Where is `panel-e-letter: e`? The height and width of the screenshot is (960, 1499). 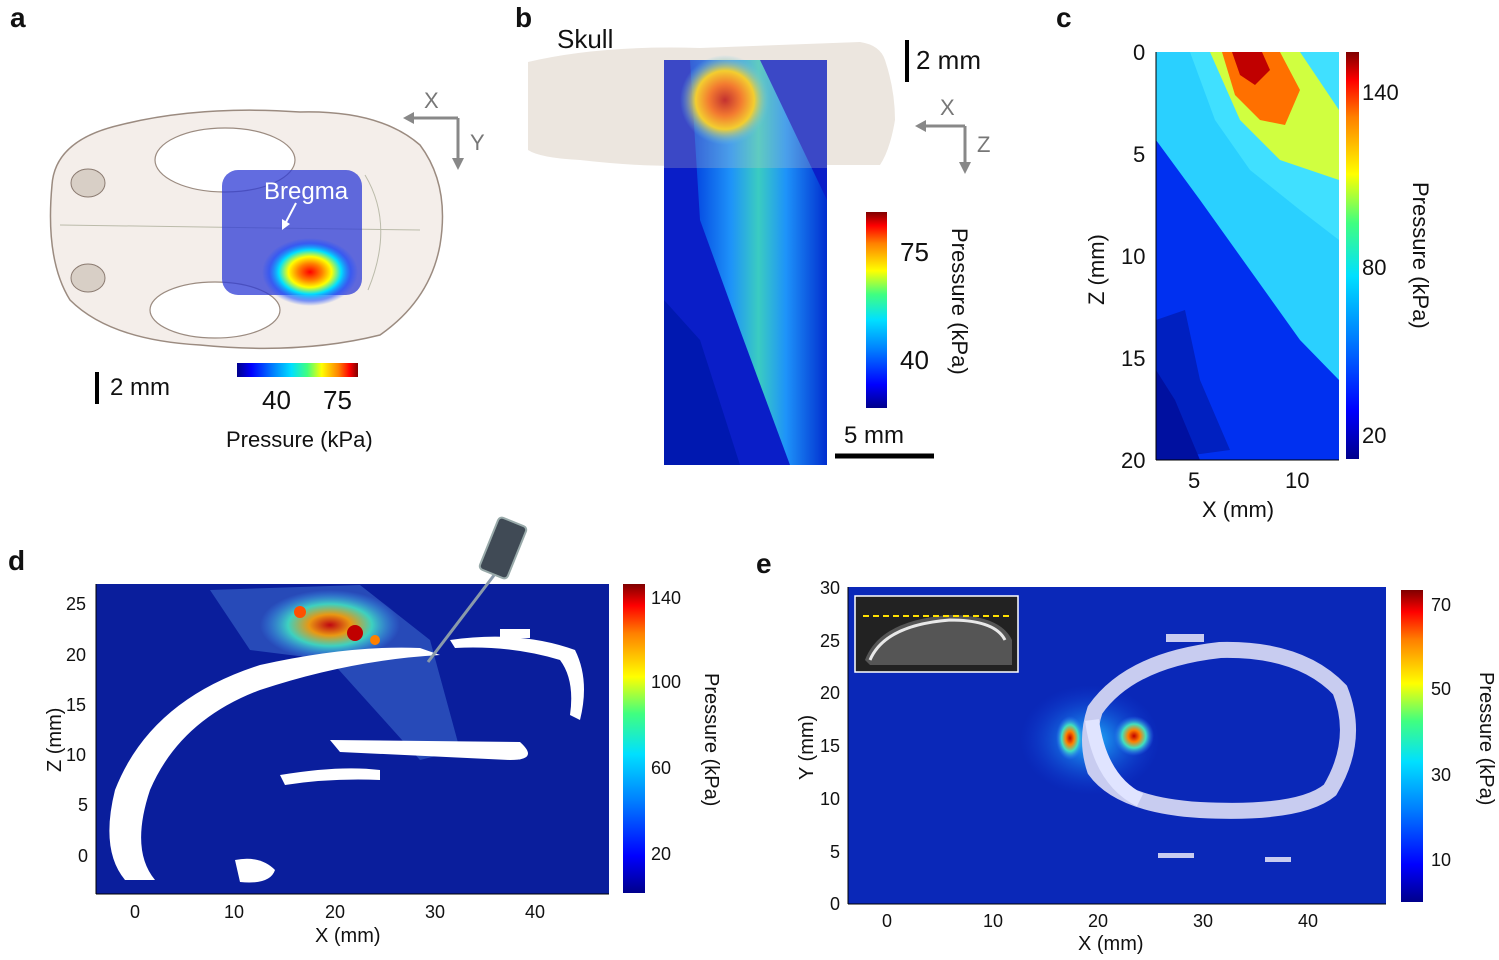
panel-e-letter: e is located at coordinates (764, 563).